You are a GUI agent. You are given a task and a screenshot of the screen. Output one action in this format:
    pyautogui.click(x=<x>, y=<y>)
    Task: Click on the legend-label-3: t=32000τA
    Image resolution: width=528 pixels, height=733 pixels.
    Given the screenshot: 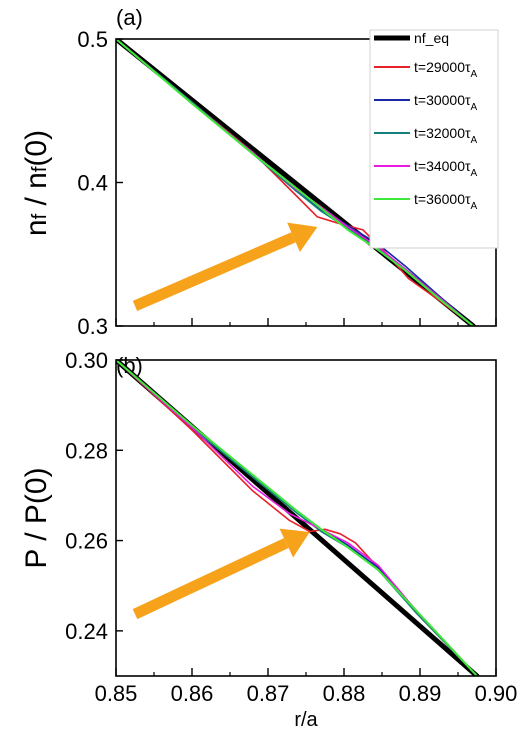 What is the action you would take?
    pyautogui.click(x=446, y=135)
    